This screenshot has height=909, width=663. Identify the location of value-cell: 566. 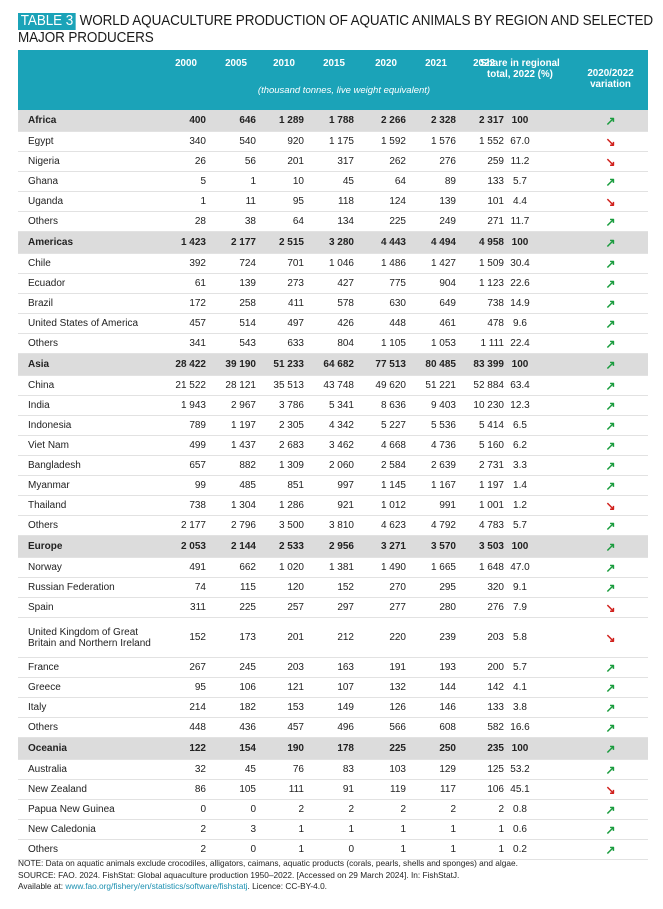
(397, 727).